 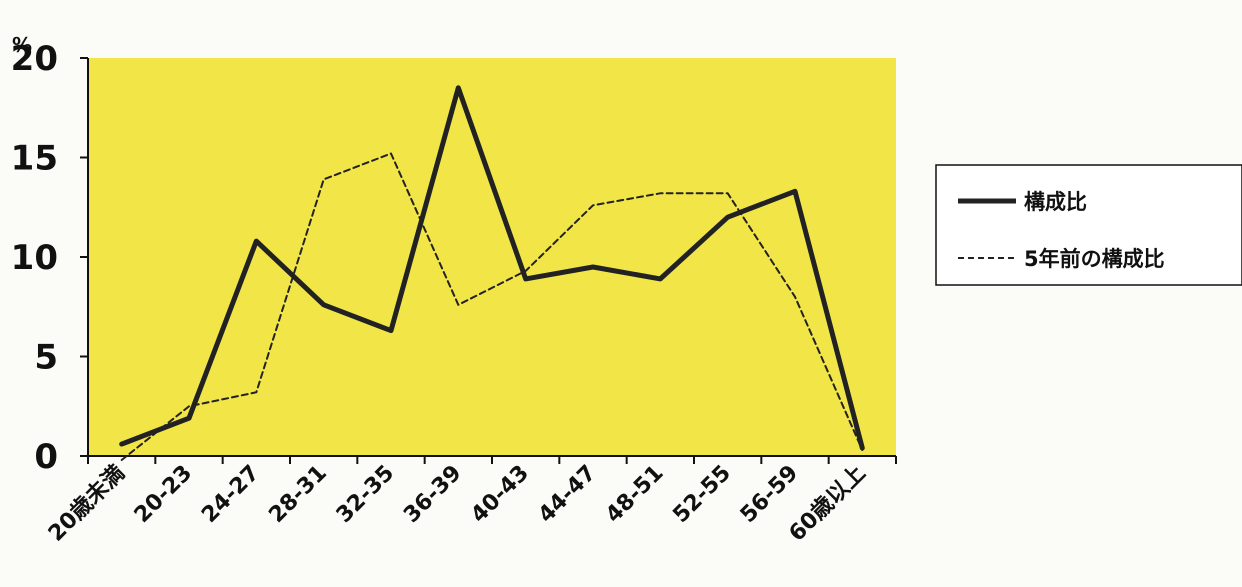 I want to click on x-tick-label: 48-51, so click(x=634, y=494).